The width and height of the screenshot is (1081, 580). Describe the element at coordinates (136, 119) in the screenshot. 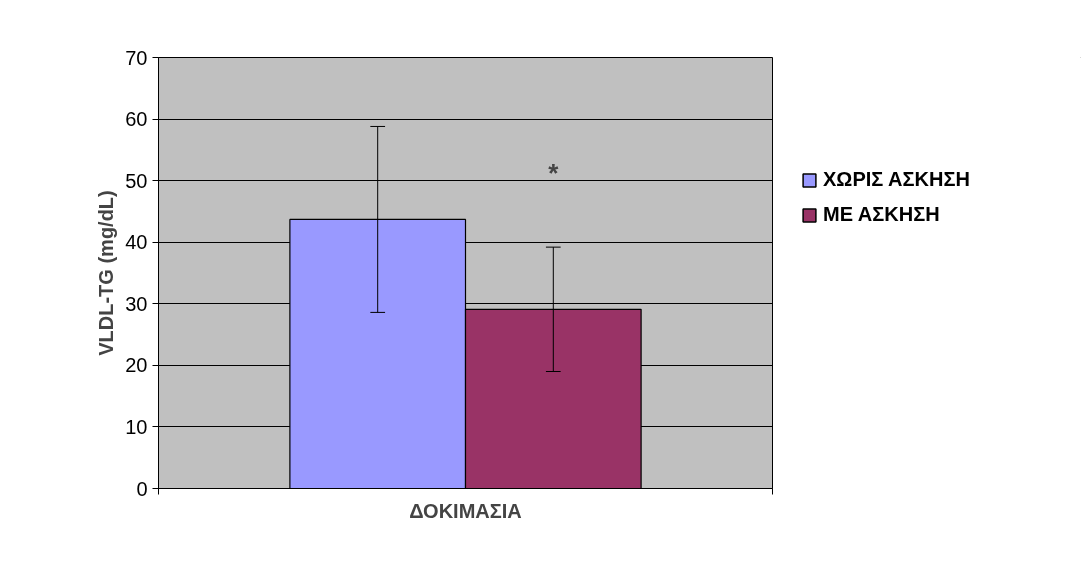

I see `y-tick-label: 60` at that location.